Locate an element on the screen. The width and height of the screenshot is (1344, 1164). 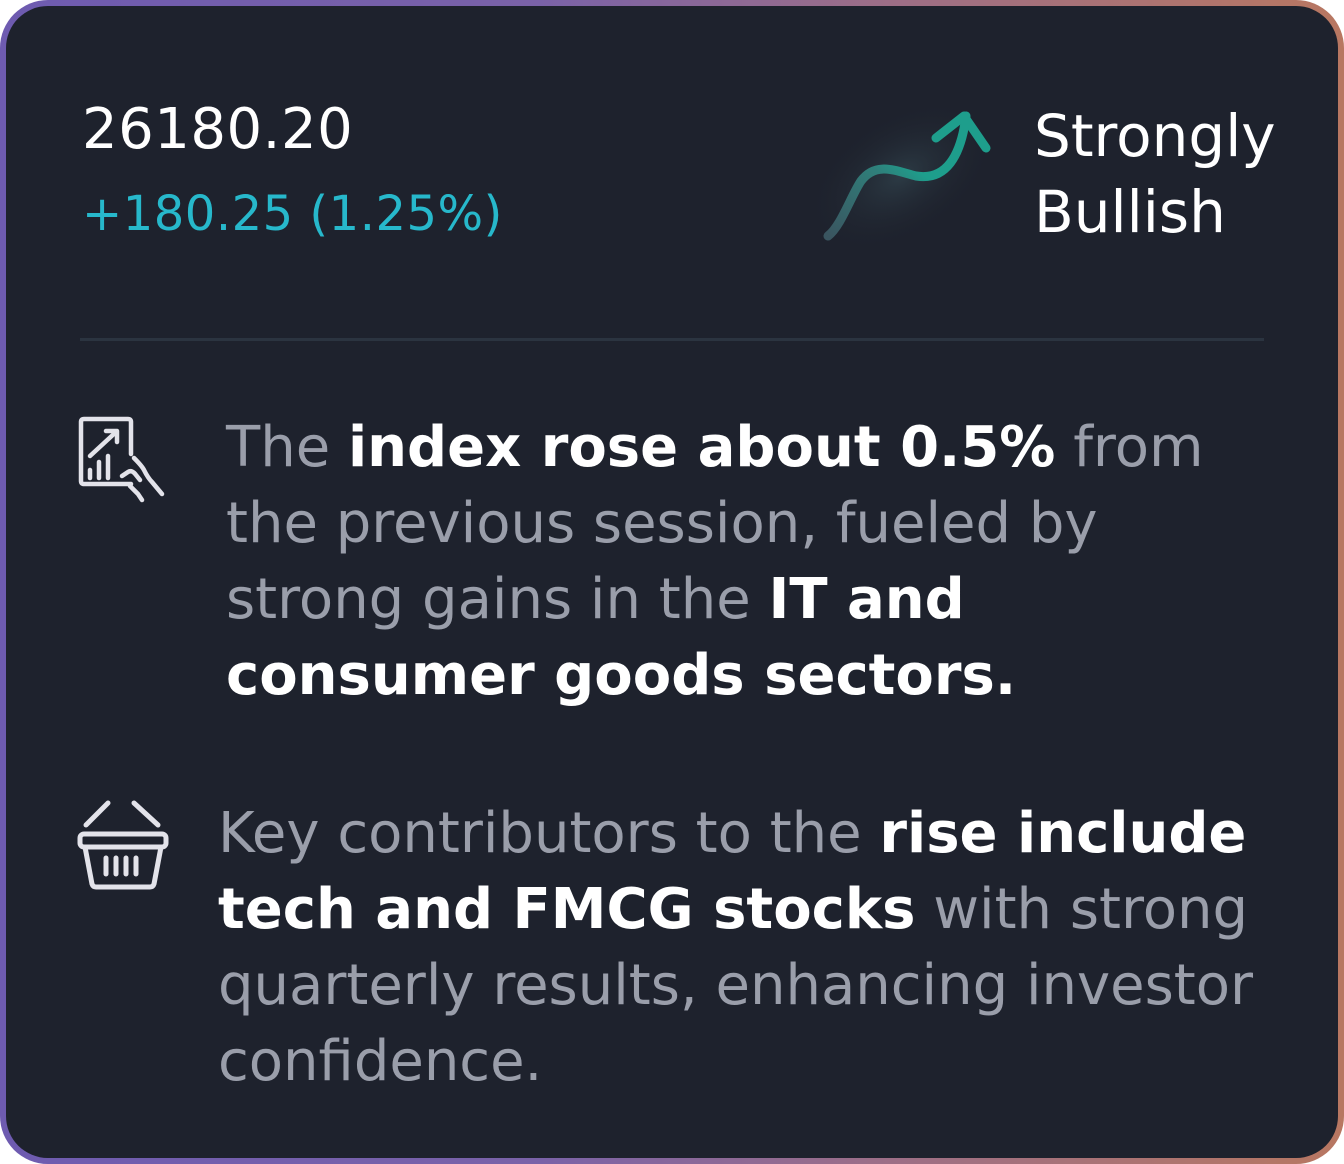
price-change: +180.25 (1.25%) is located at coordinates (292, 214).